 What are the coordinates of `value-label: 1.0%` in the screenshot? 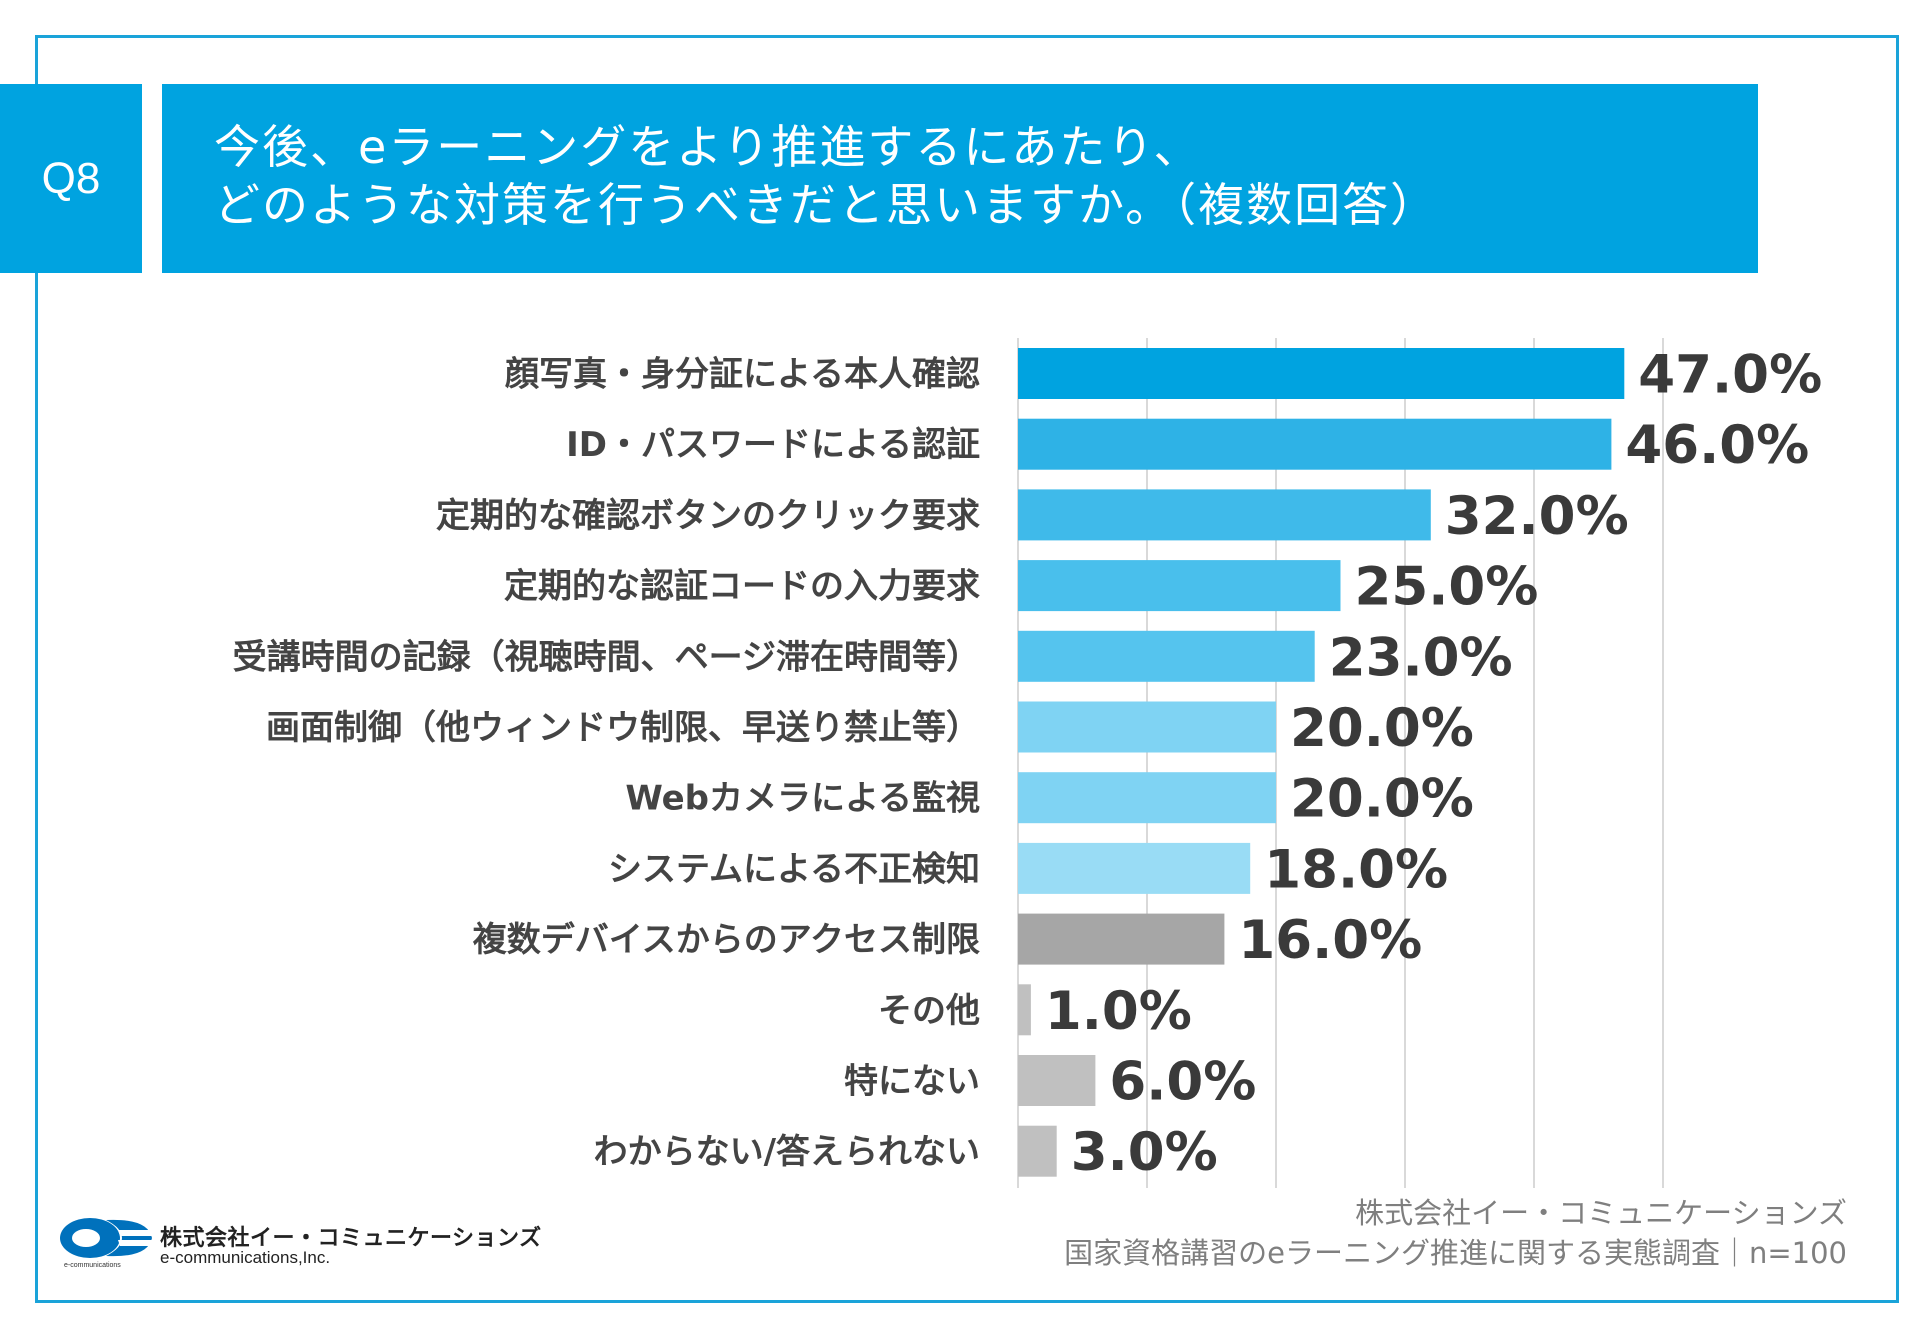 It's located at (1118, 1011).